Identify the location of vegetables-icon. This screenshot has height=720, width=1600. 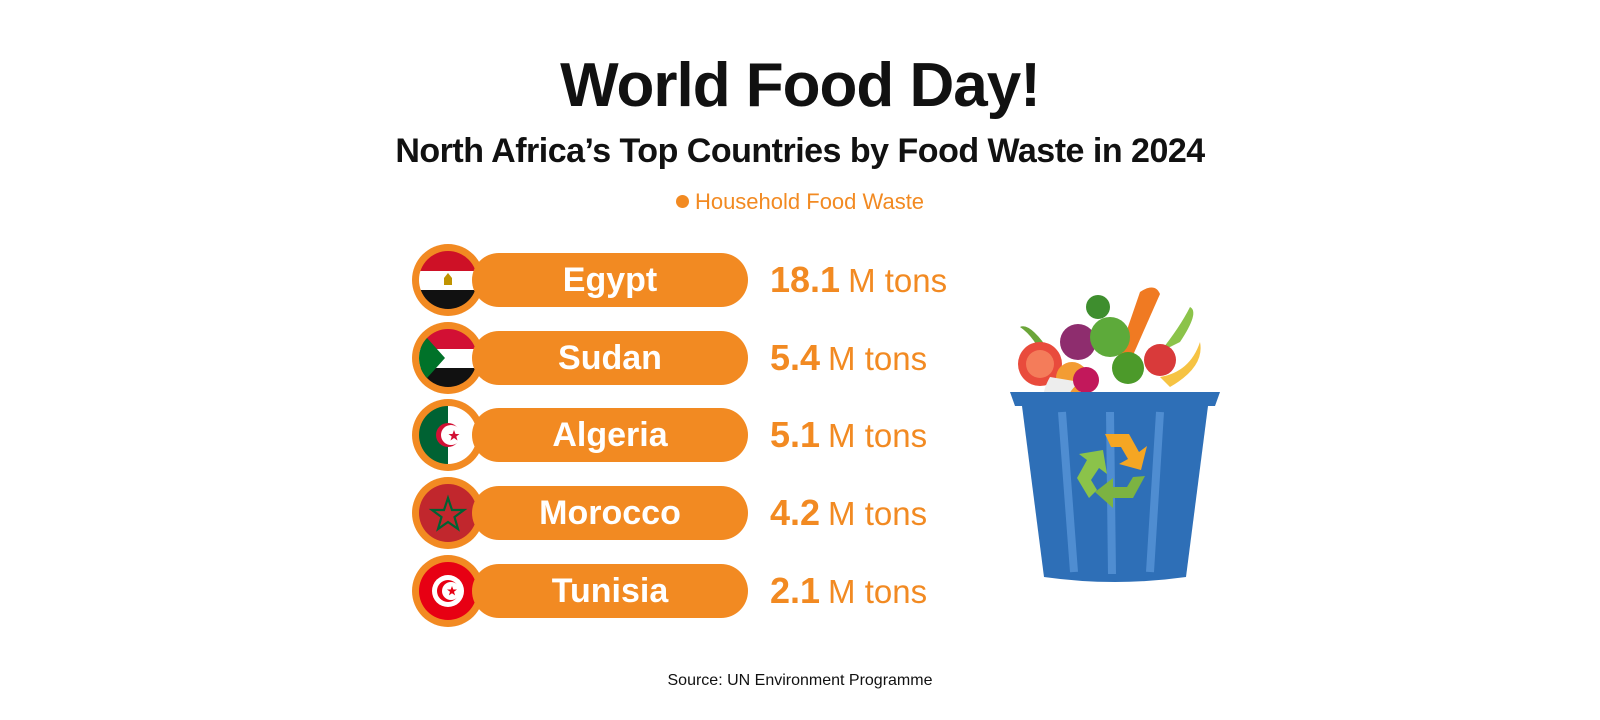
(1109, 352).